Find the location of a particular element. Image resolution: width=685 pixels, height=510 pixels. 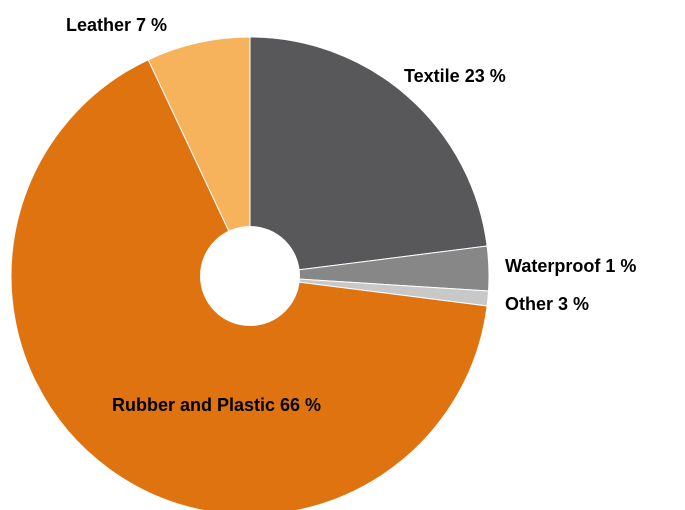

label-textile: Textile 23 % is located at coordinates (455, 76).